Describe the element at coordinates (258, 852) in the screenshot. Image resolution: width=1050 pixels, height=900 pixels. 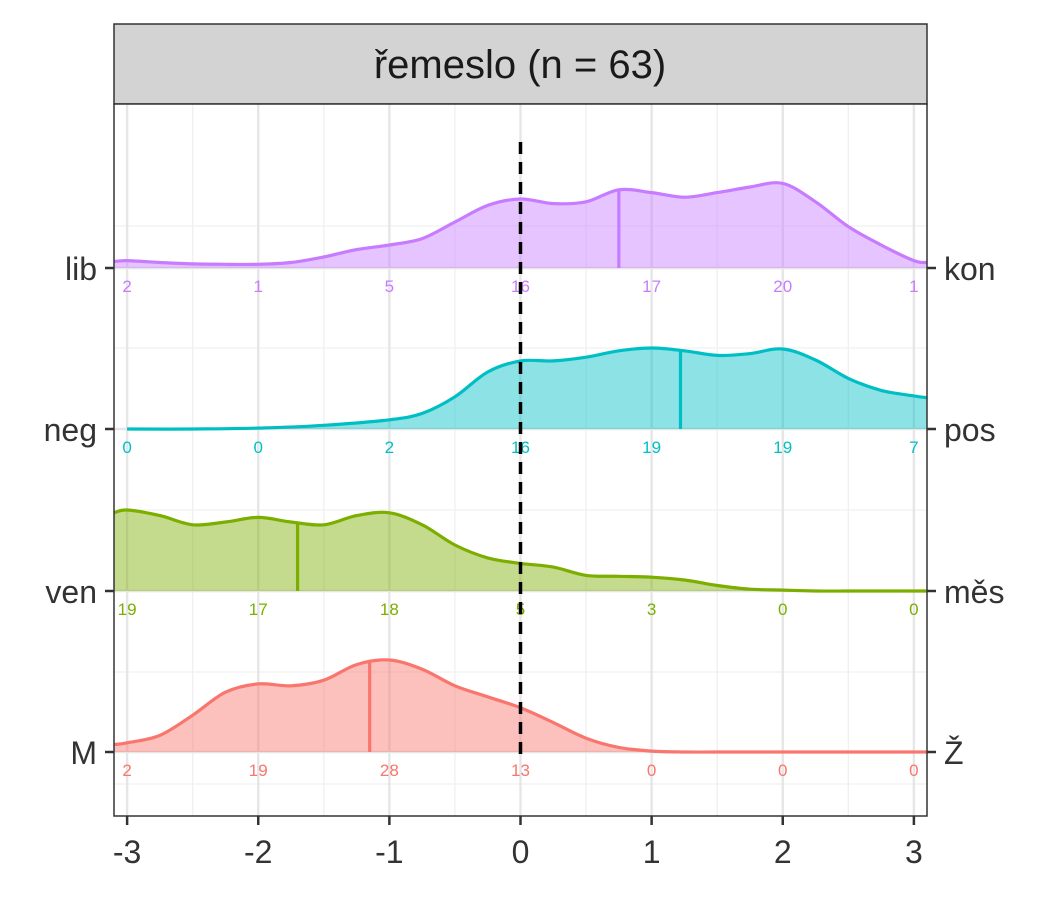
I see `x-tick-label: -2` at that location.